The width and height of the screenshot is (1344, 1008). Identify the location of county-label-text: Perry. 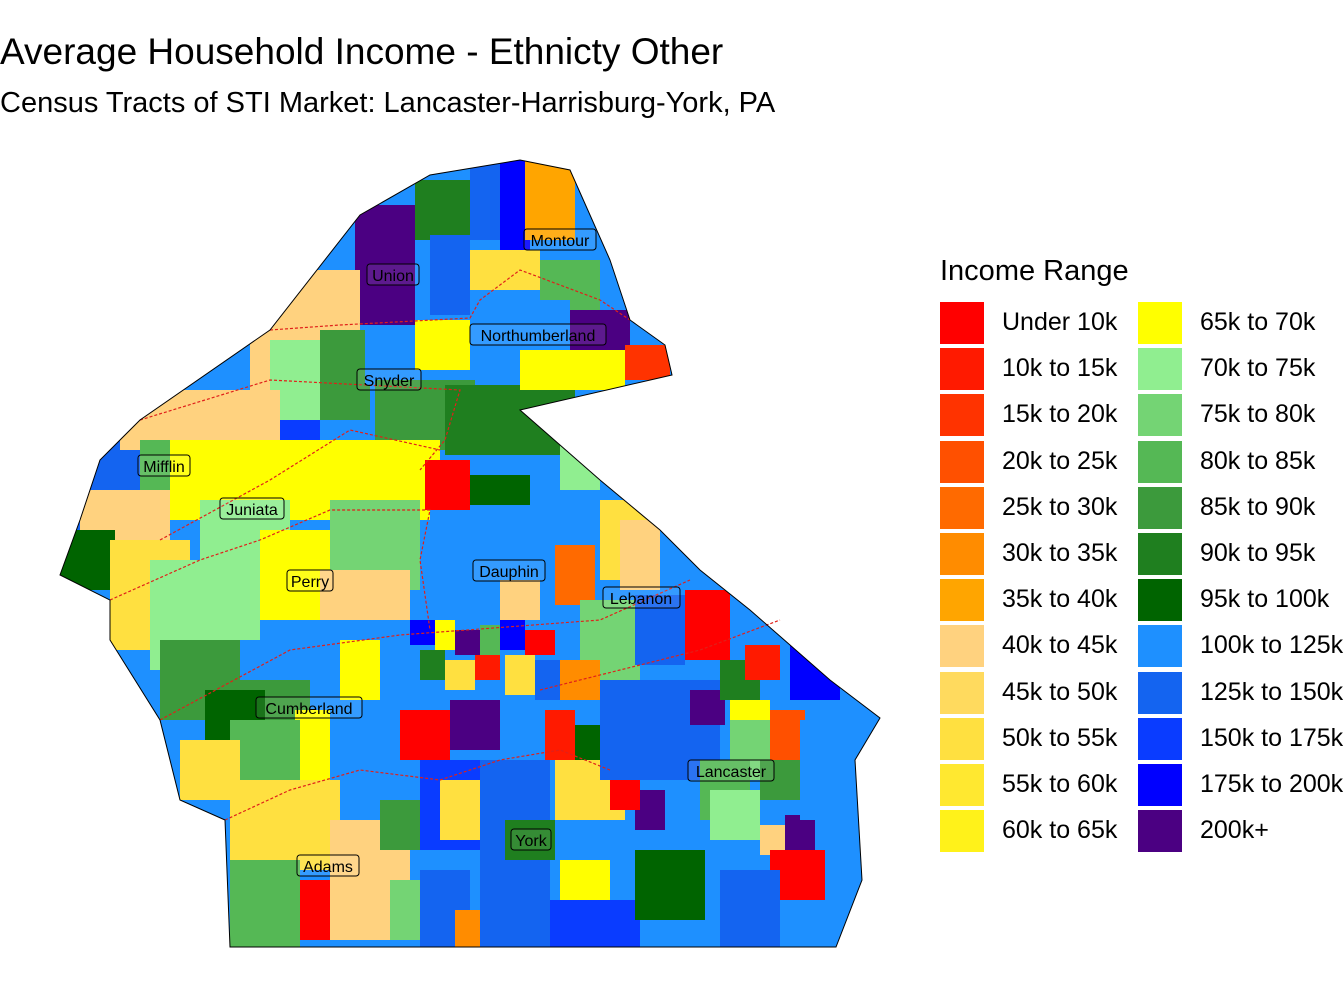
(310, 582).